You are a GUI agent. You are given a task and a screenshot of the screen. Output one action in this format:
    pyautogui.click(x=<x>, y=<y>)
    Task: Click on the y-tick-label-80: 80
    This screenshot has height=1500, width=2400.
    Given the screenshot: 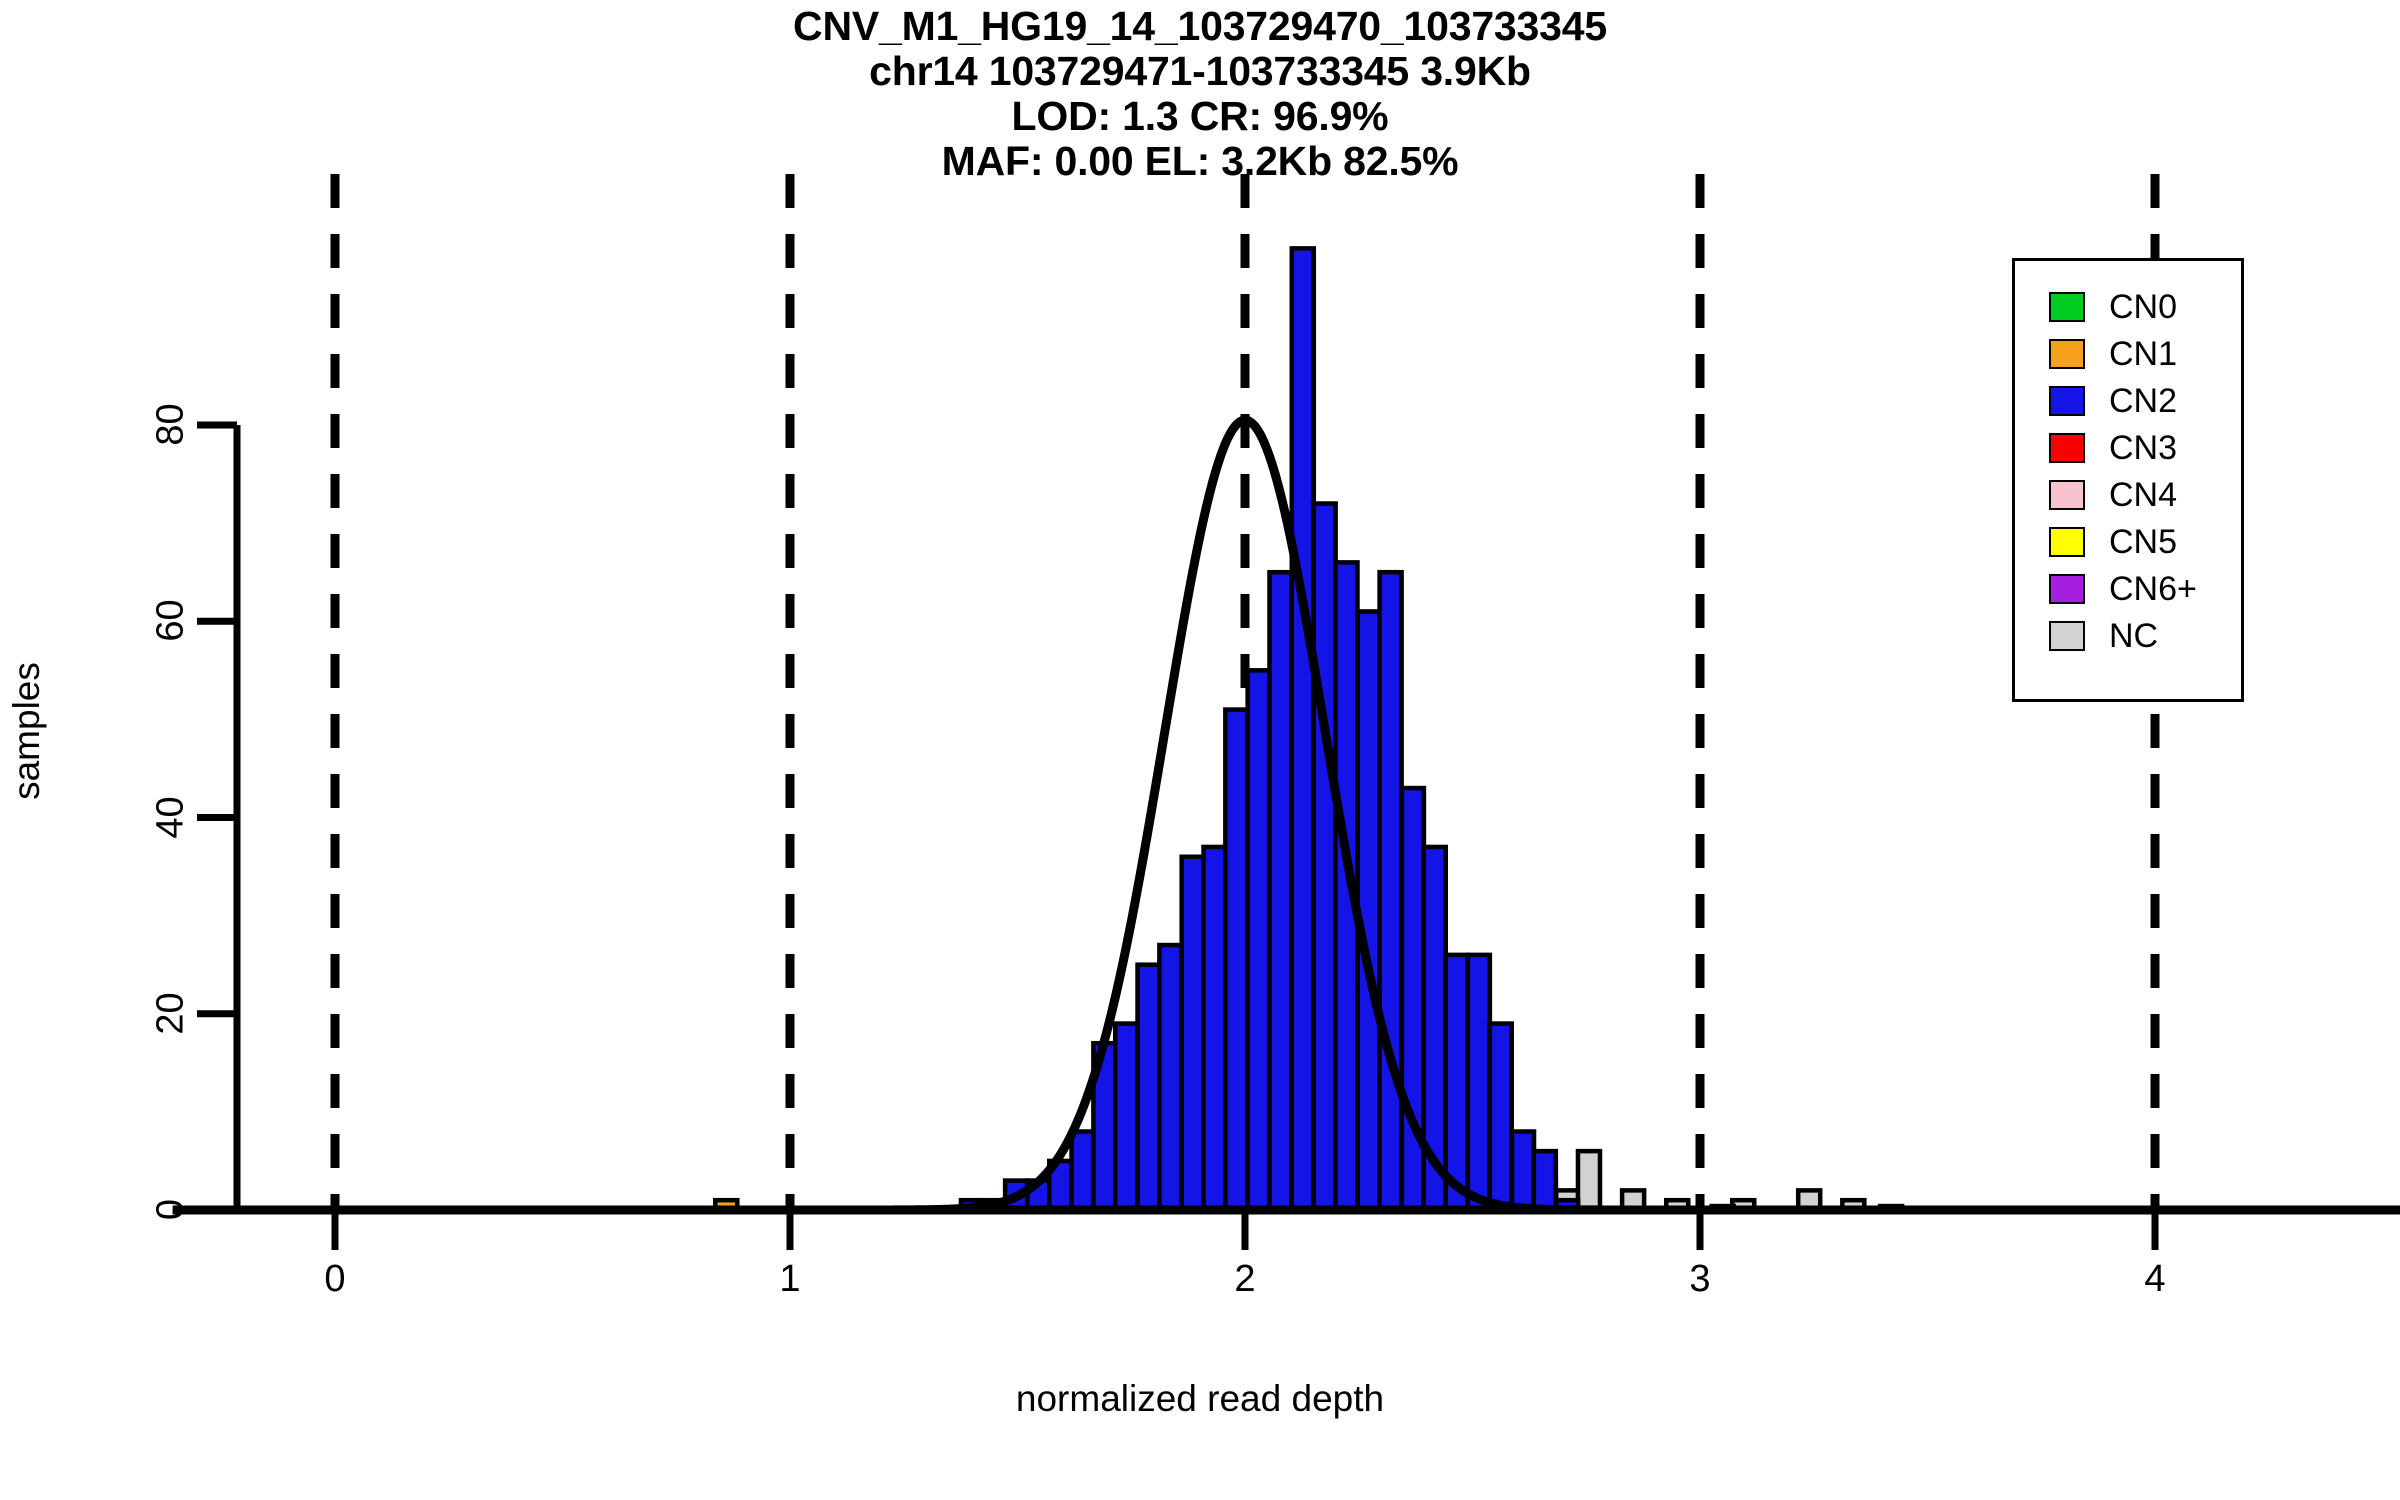 What is the action you would take?
    pyautogui.click(x=170, y=424)
    